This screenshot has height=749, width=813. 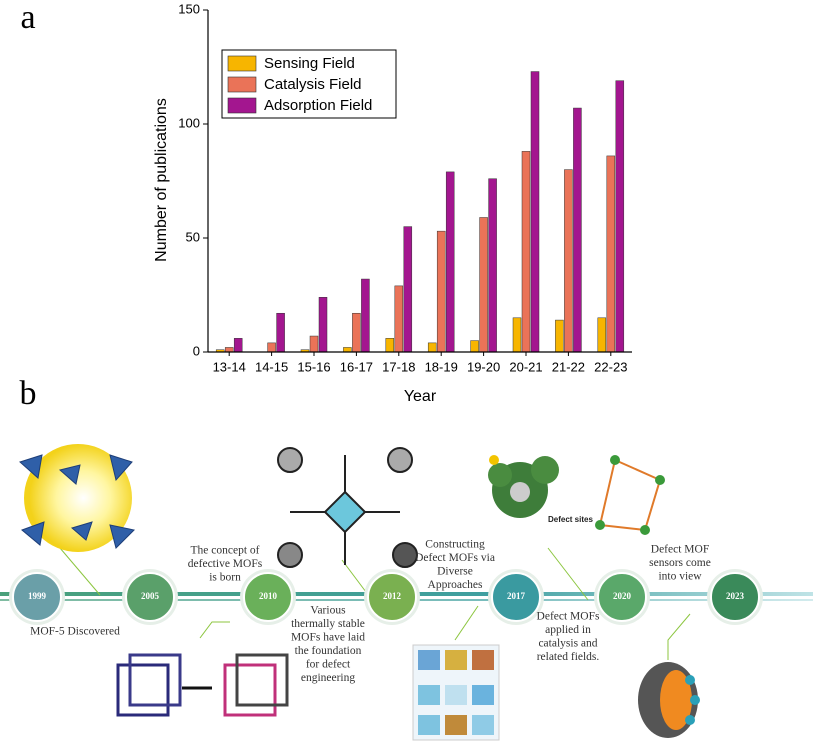 I want to click on mof5-image, so click(x=77, y=498).